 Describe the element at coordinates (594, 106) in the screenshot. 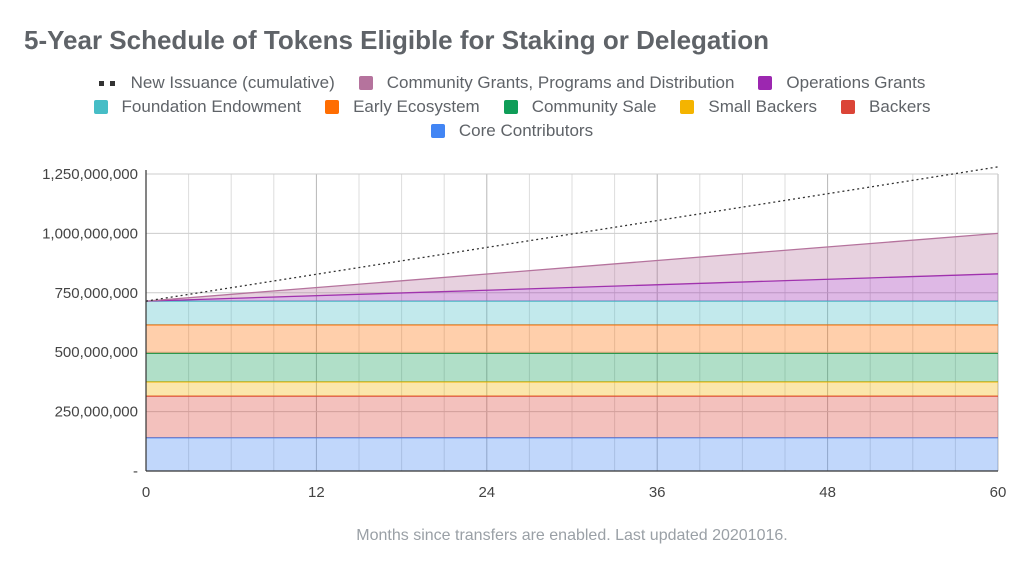

I see `legend-label: Community Sale` at that location.